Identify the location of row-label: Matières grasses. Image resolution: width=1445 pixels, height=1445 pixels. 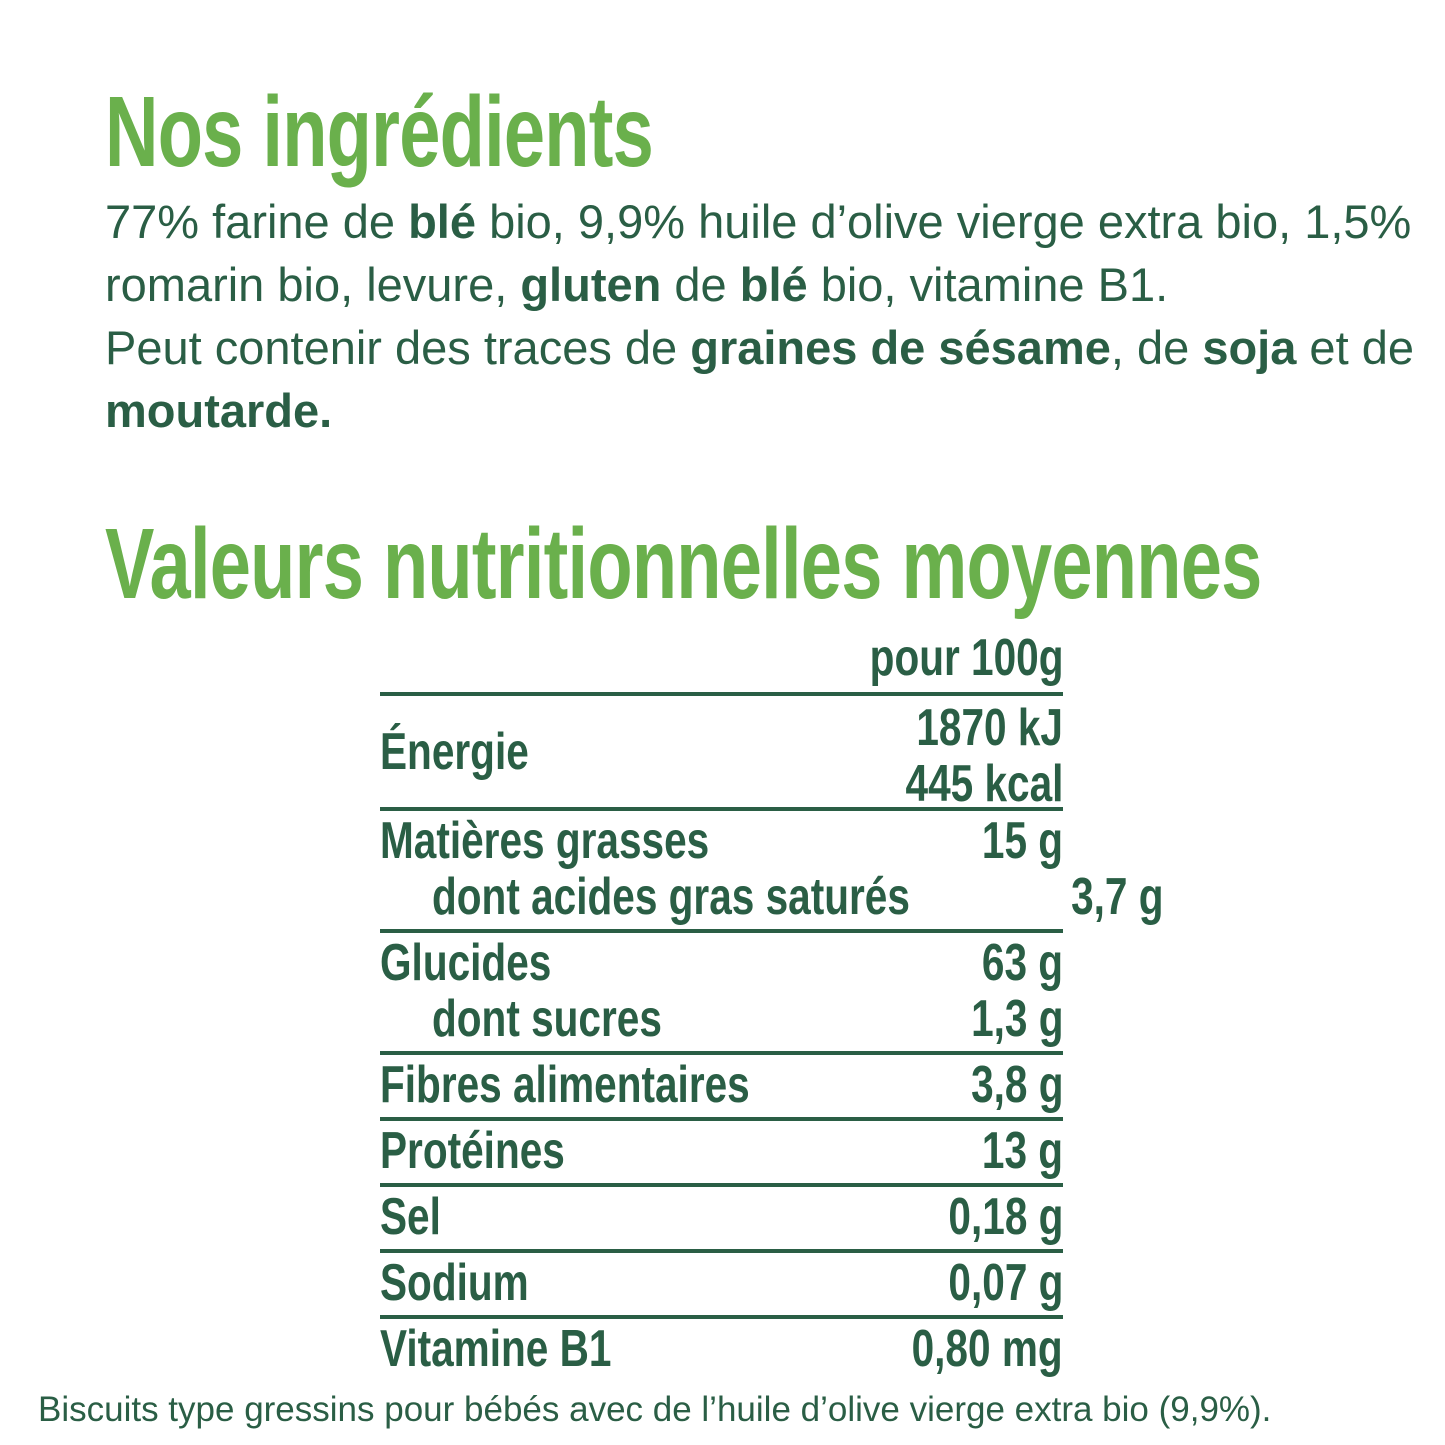
(545, 841).